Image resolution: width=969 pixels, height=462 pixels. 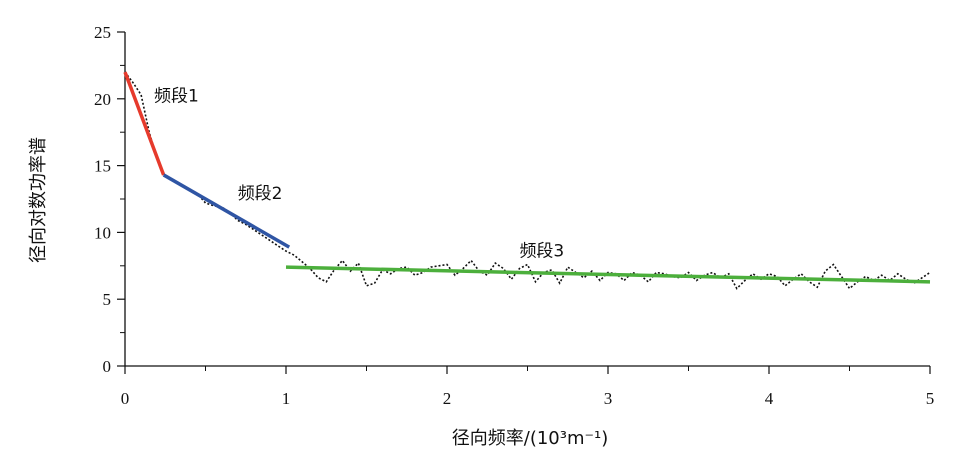 What do you see at coordinates (530, 438) in the screenshot?
I see `x-axis-title: 径向频率/(10³m⁻¹)` at bounding box center [530, 438].